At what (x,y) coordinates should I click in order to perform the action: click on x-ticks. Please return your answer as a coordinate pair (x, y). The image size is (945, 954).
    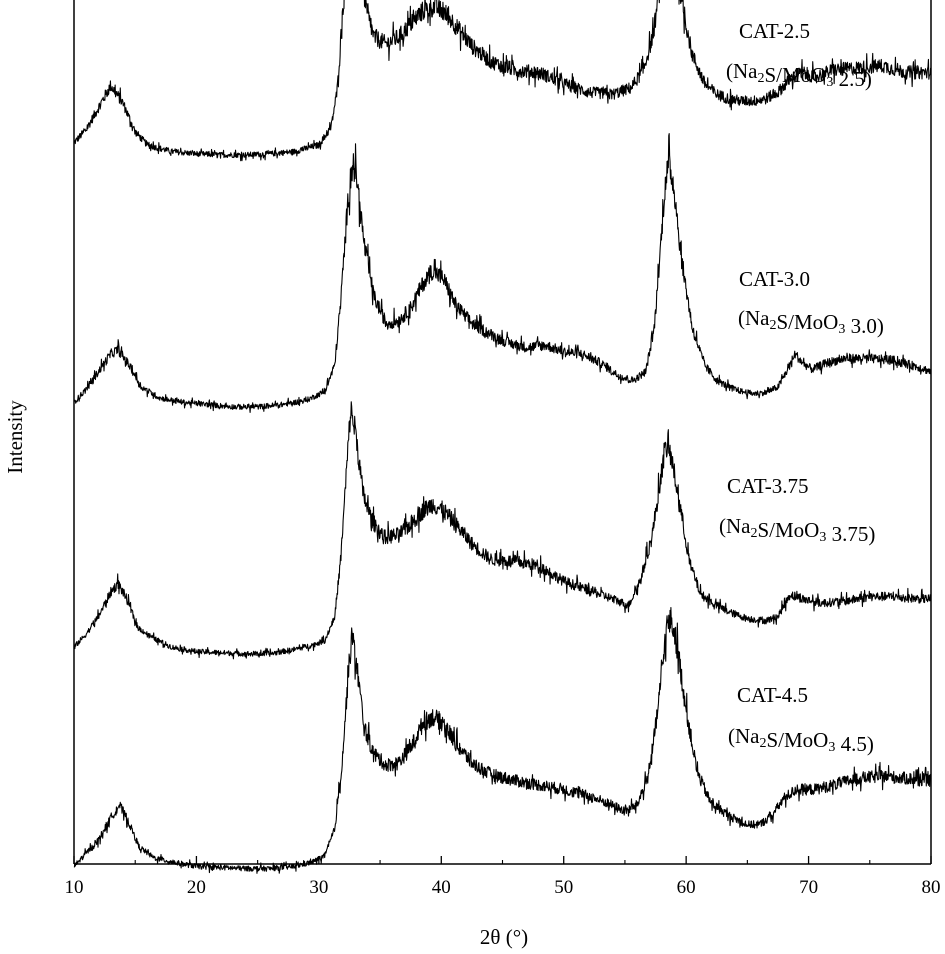
    Looking at the image, I should click on (502, 860).